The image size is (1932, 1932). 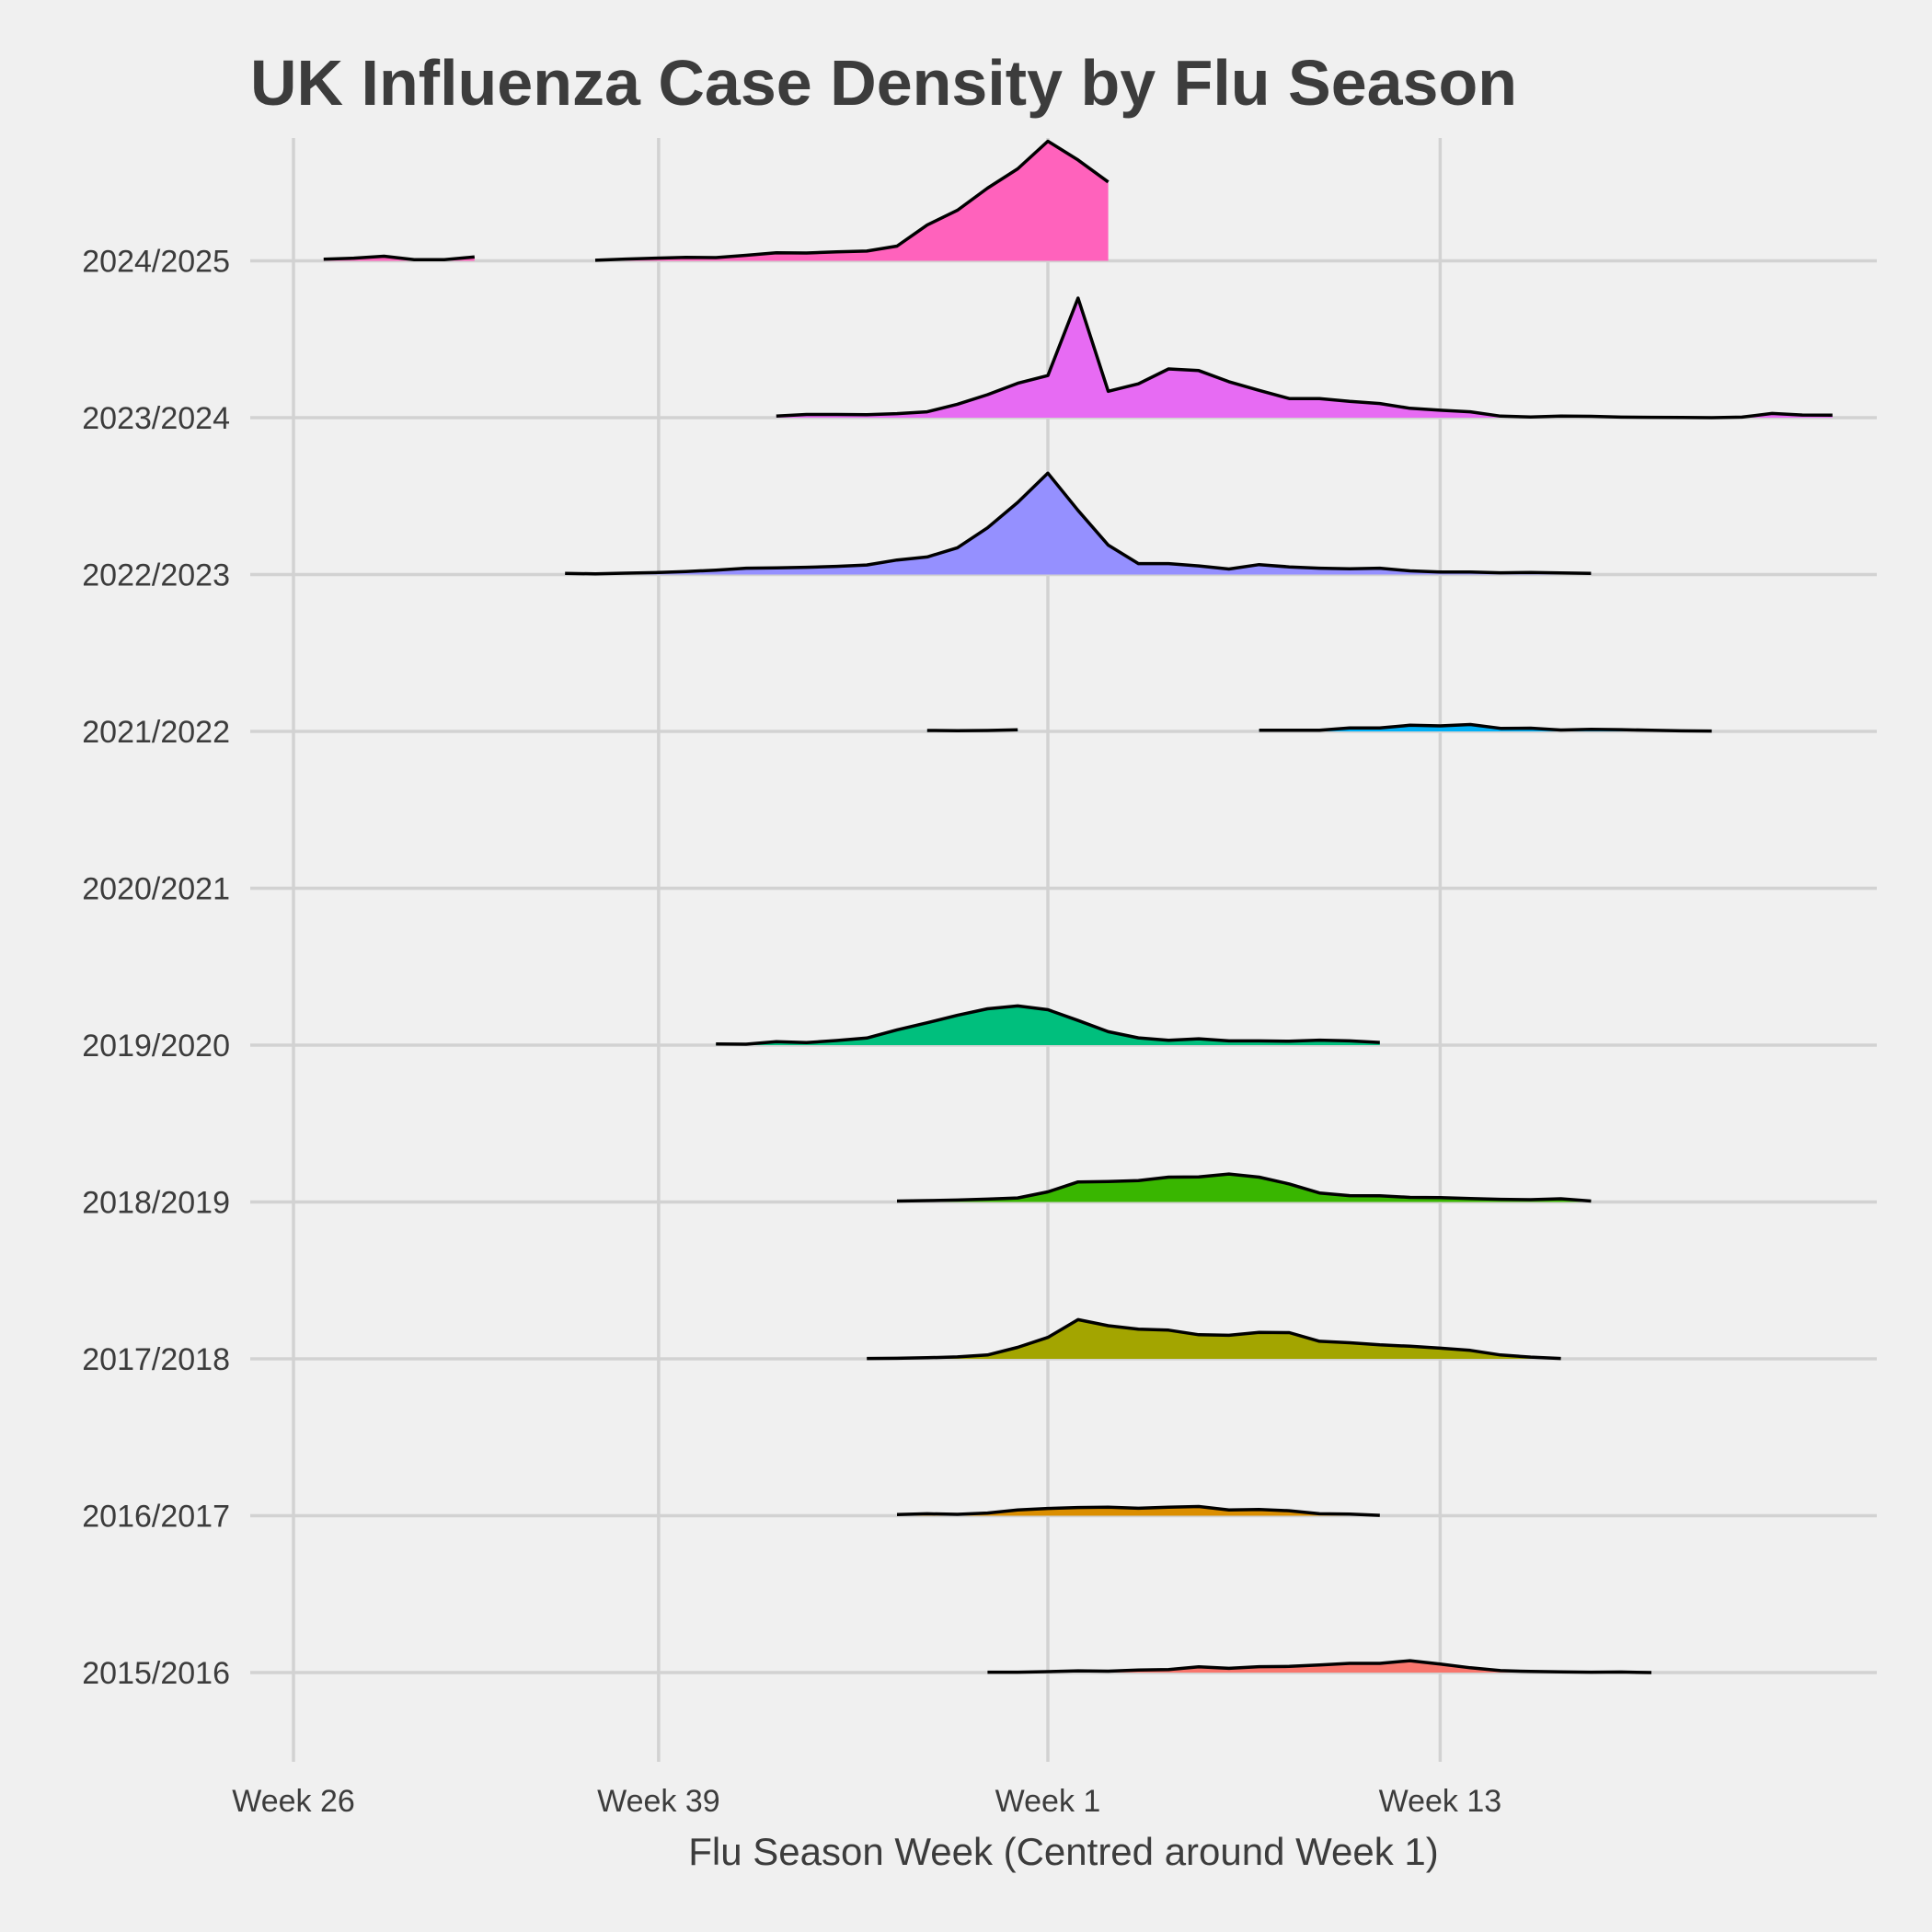 I want to click on x-tick-label: Week 39, so click(x=658, y=1801).